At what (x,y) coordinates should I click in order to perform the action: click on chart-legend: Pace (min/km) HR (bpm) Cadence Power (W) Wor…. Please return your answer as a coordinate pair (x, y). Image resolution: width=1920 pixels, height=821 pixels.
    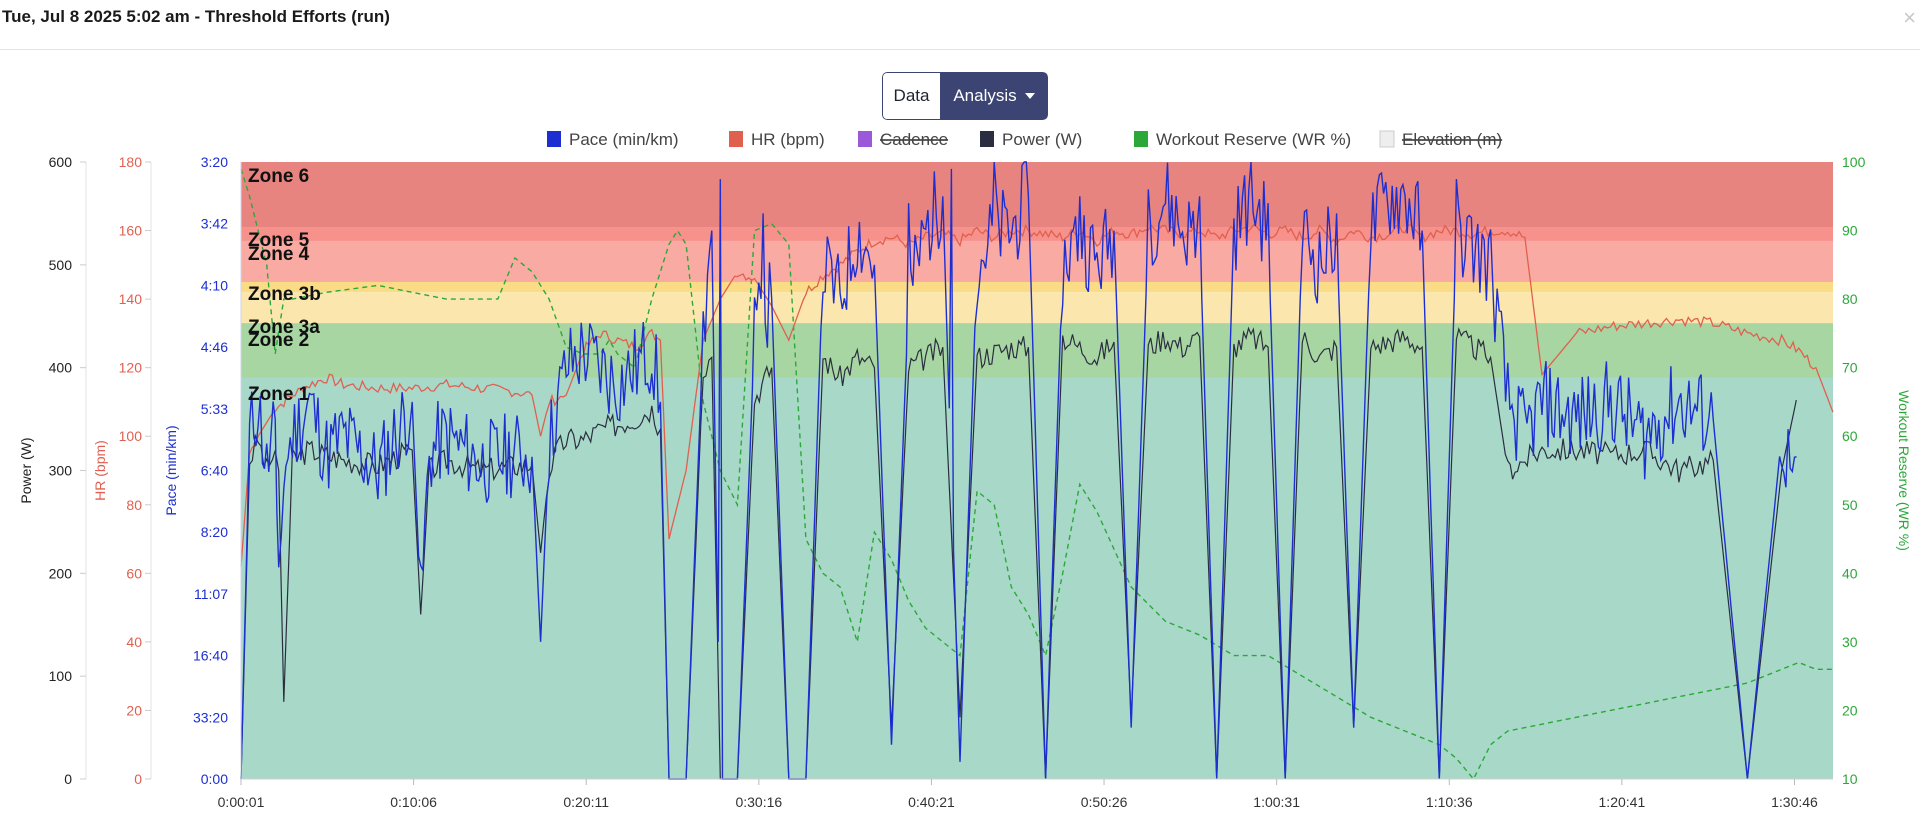
    Looking at the image, I should click on (1024, 139).